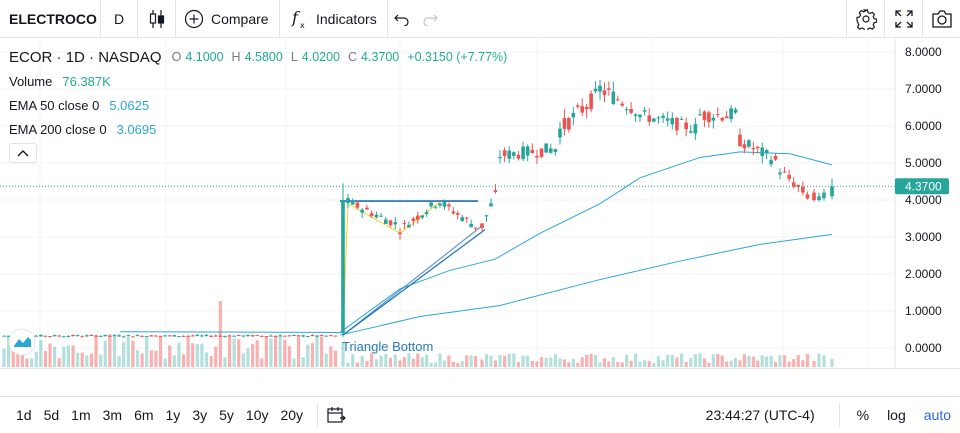 This screenshot has width=960, height=433. I want to click on legend-ema50-row: EMA 50 close 0 5.0625, so click(260, 105).